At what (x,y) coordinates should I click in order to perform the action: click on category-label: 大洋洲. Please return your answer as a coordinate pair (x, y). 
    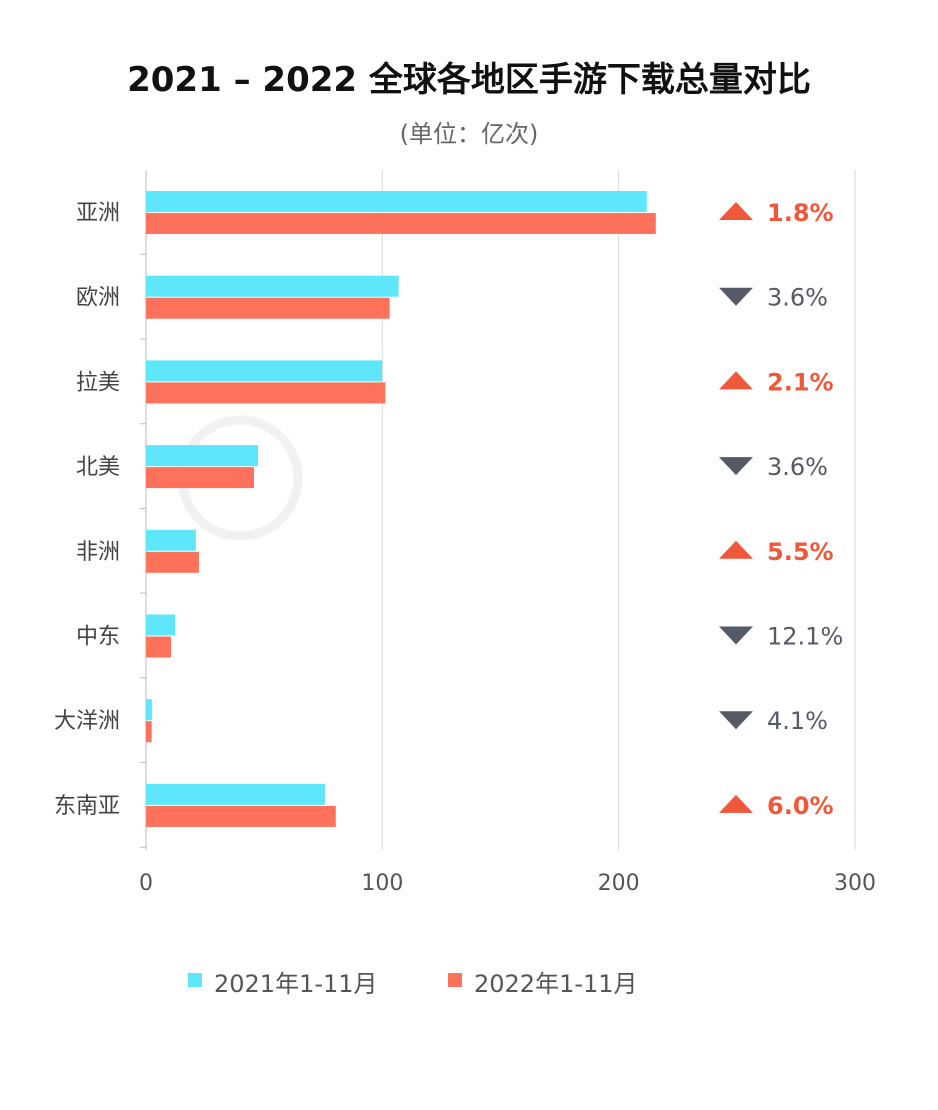
    Looking at the image, I should click on (87, 721).